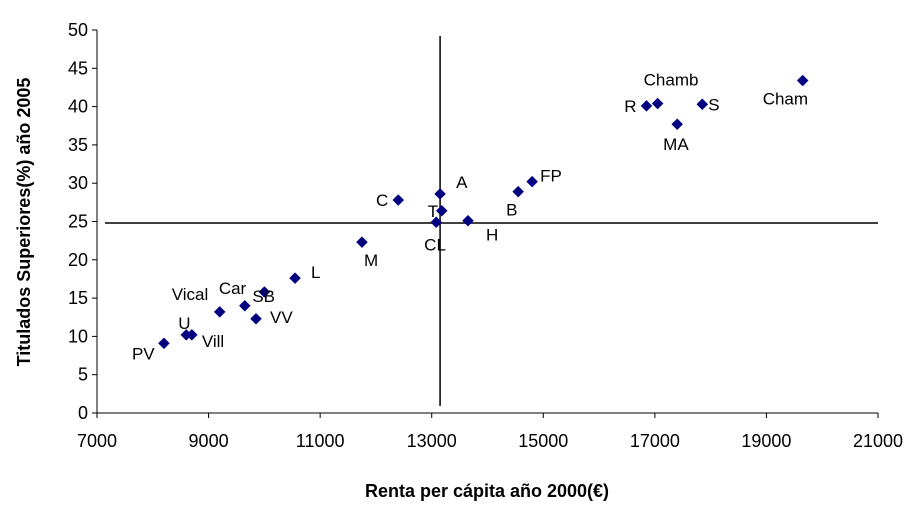 This screenshot has height=508, width=921. Describe the element at coordinates (646, 105) in the screenshot. I see `data-point-r` at that location.